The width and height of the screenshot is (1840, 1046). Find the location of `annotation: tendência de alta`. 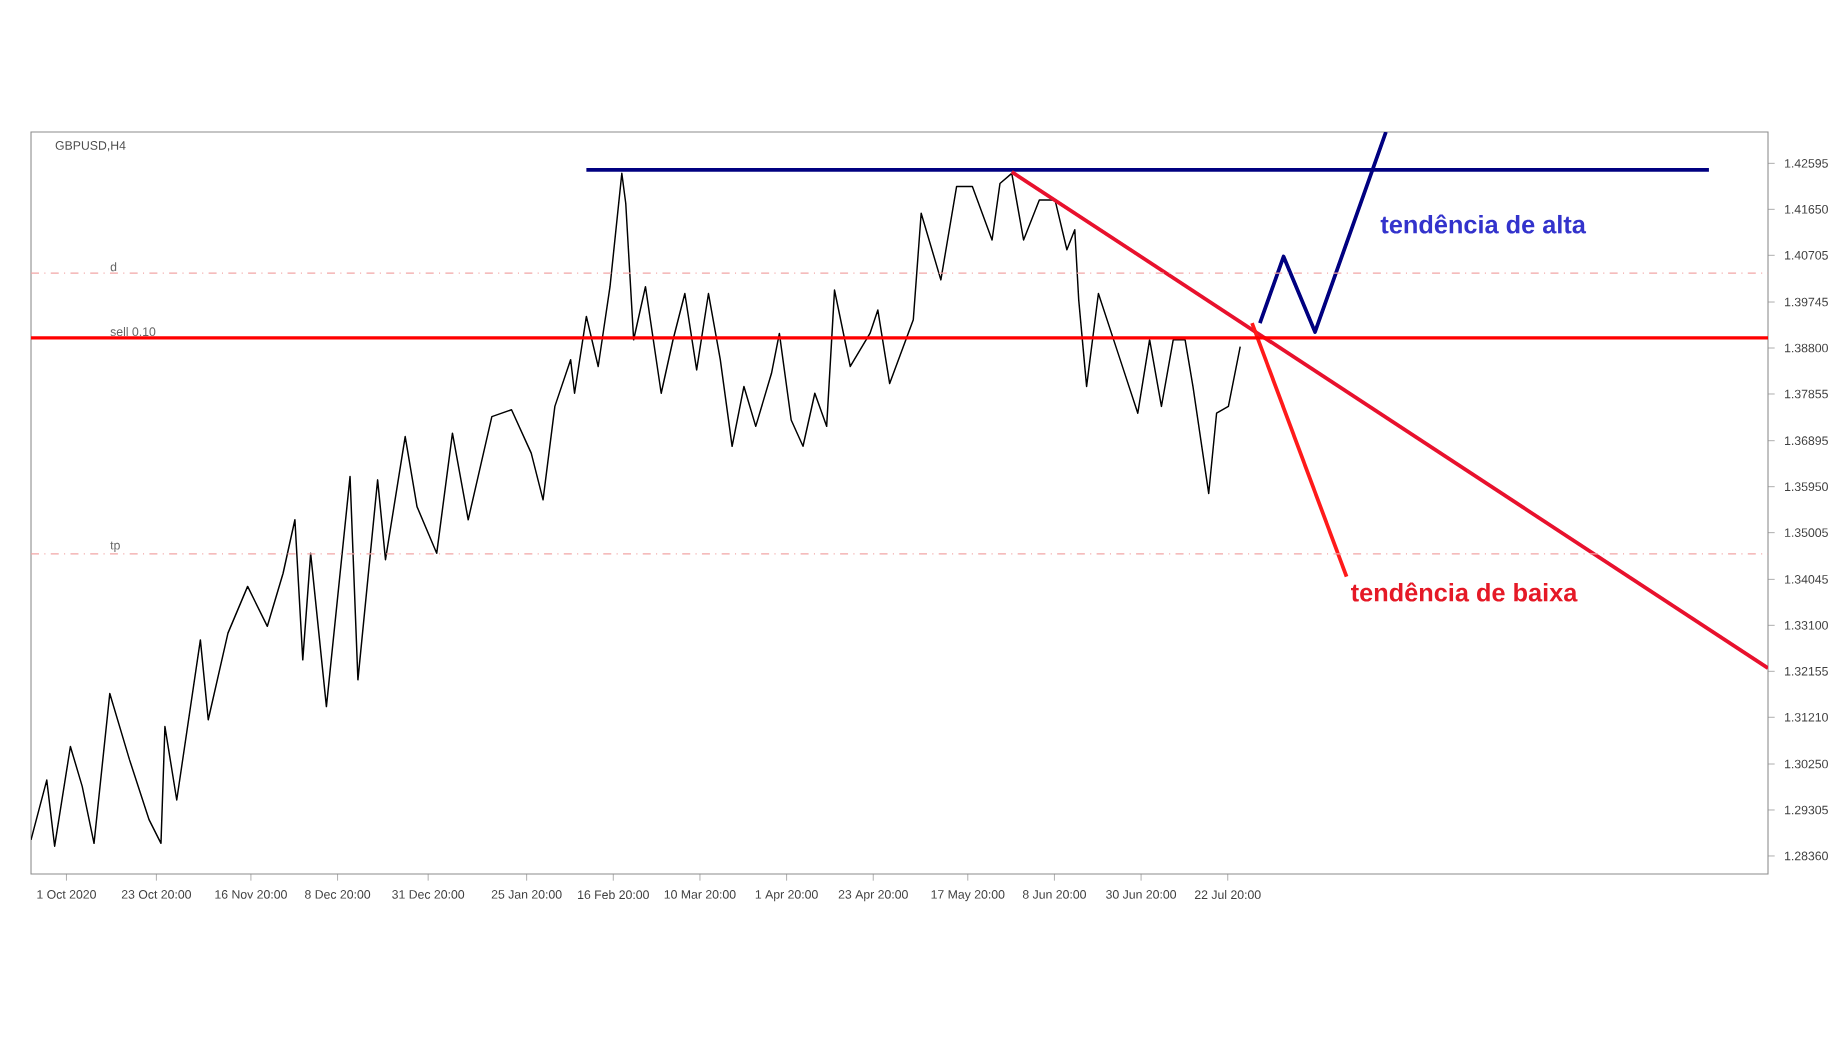

annotation: tendência de alta is located at coordinates (1483, 224).